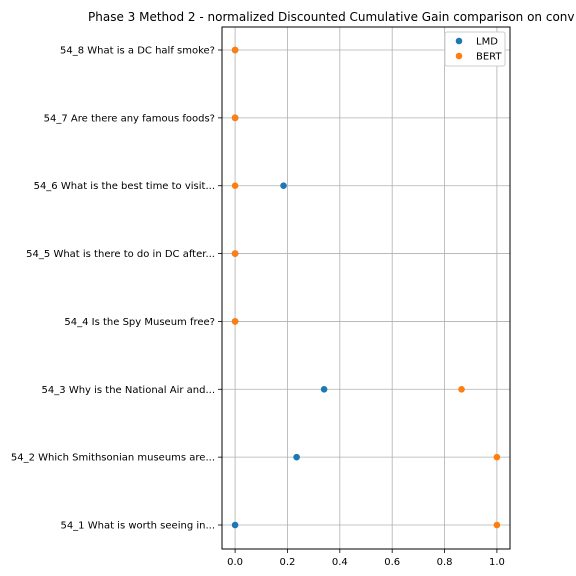 The height and width of the screenshot is (576, 576). I want to click on x-tick-label: 0.6, so click(392, 562).